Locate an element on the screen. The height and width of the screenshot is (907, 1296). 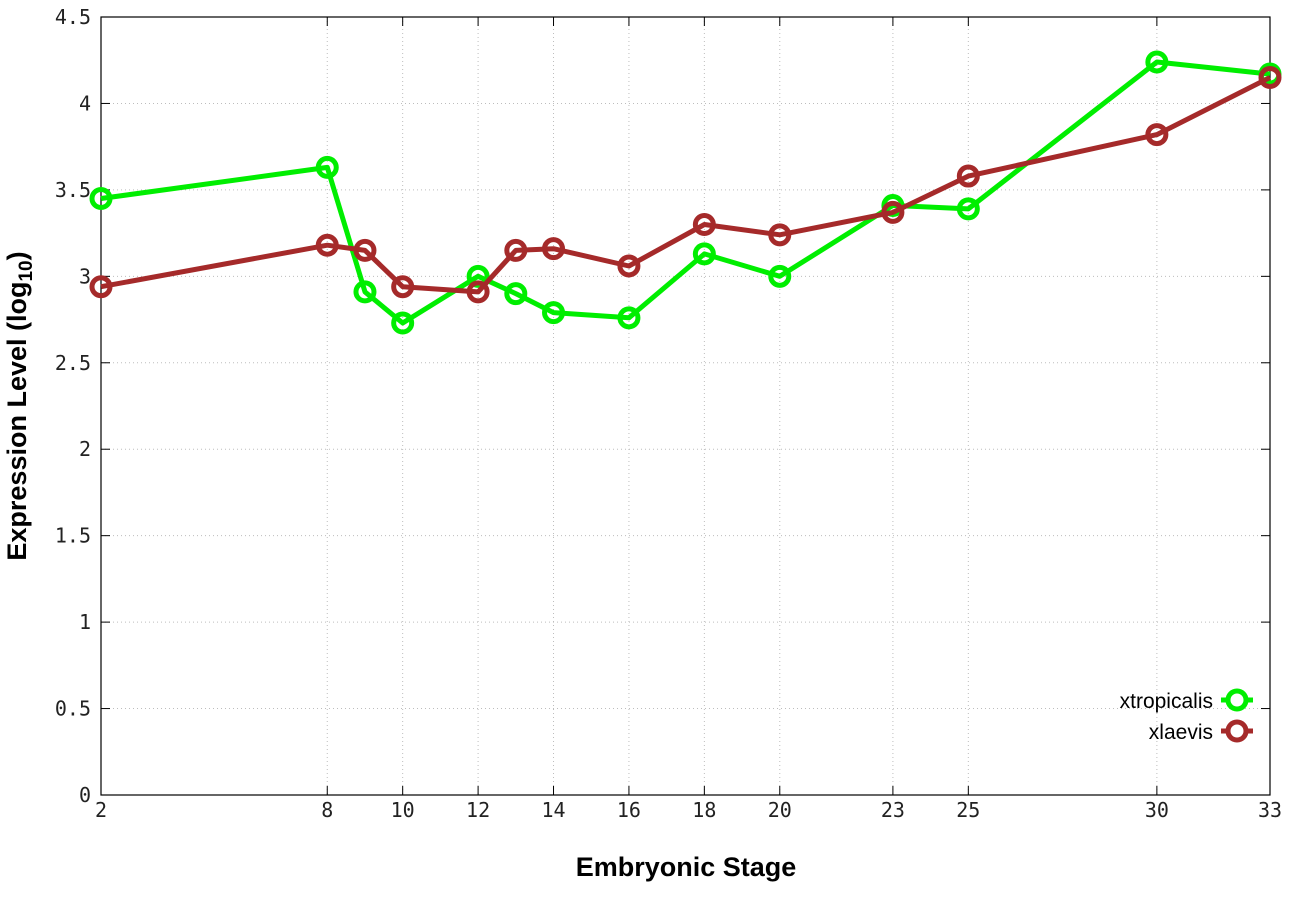
y-axis-title-main: Expression Level (log is located at coordinates (17, 421).